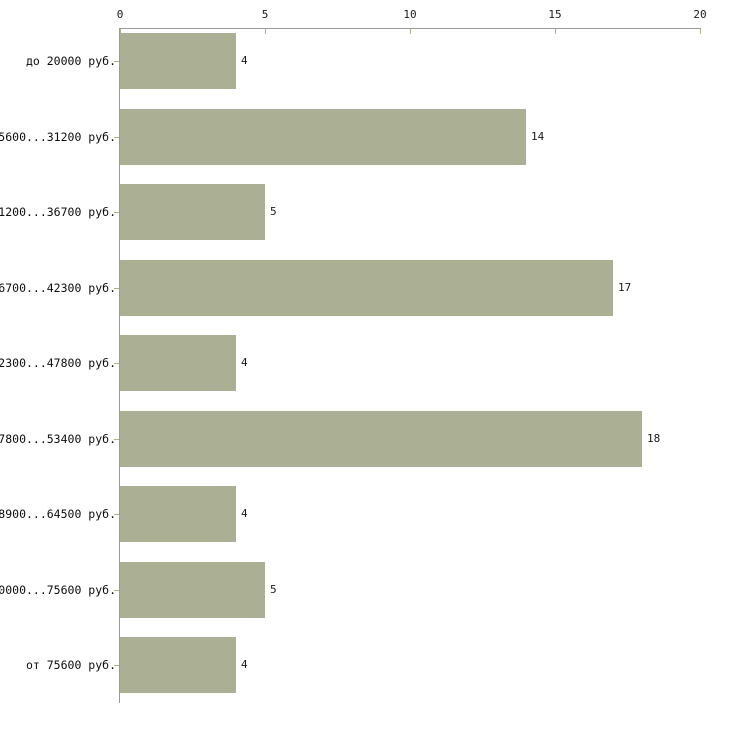  What do you see at coordinates (625, 287) in the screenshot?
I see `bar-value-label: 17` at bounding box center [625, 287].